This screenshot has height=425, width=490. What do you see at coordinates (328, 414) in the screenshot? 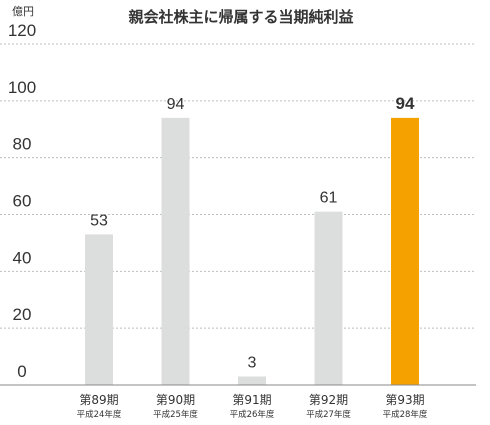
I see `x-tick-sublabel: 平成27年度` at bounding box center [328, 414].